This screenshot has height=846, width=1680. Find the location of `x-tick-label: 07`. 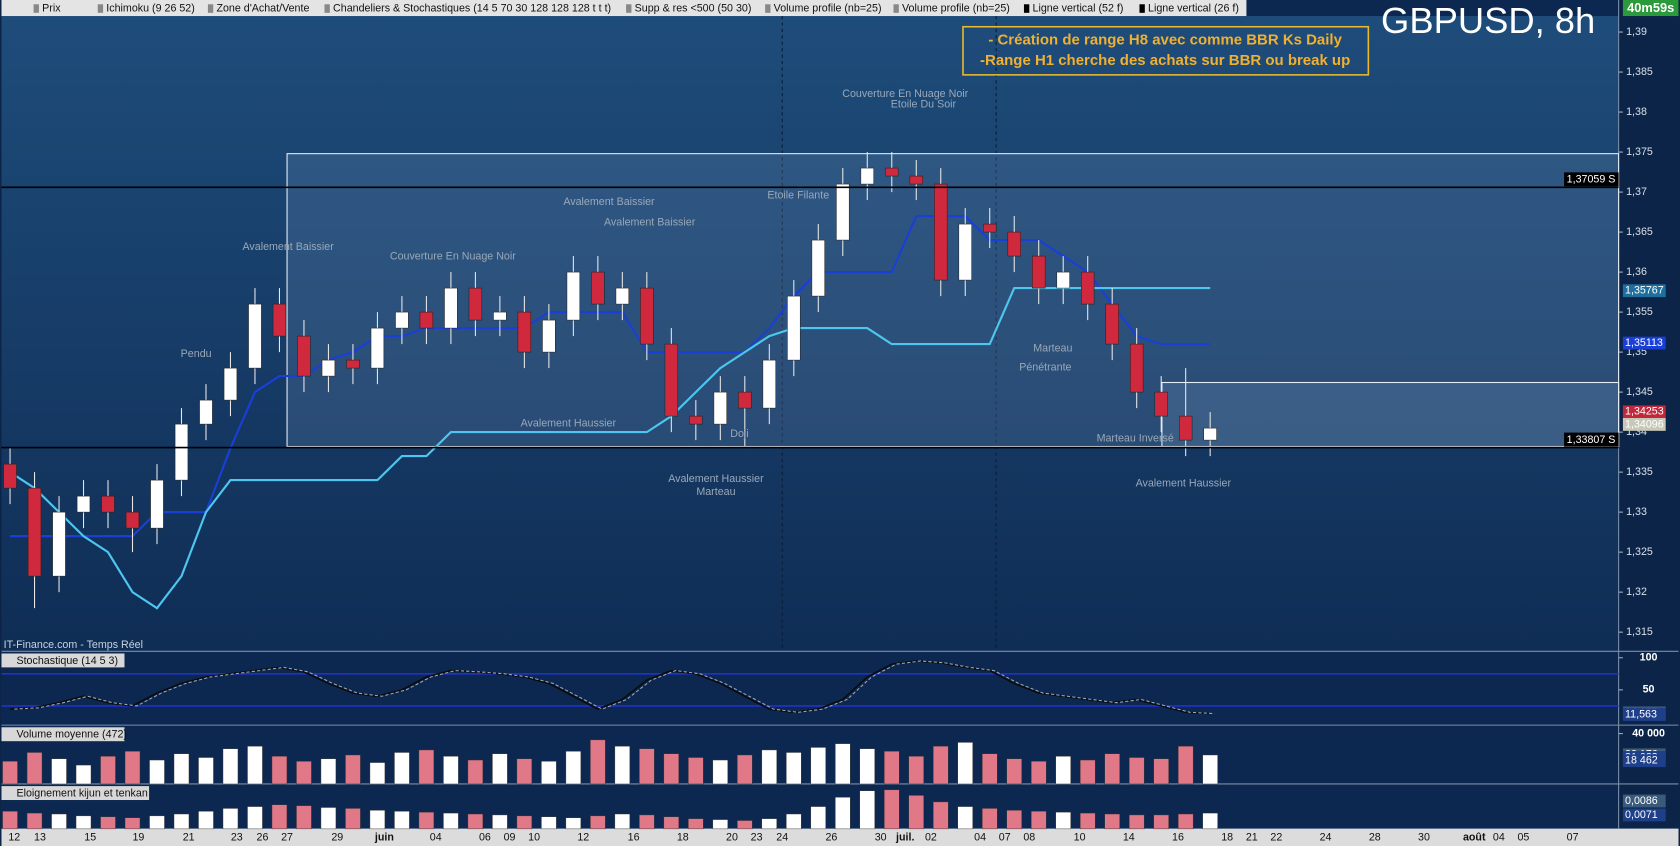

x-tick-label: 07 is located at coordinates (1573, 837).